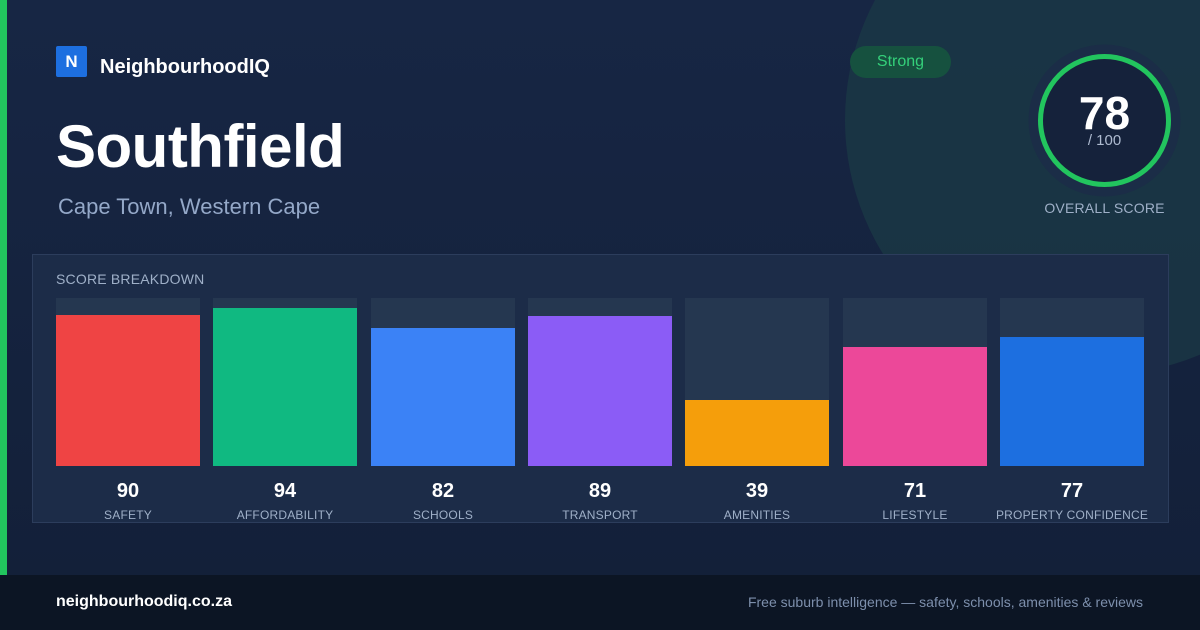  I want to click on bar-label: LIFESTYLE, so click(915, 515).